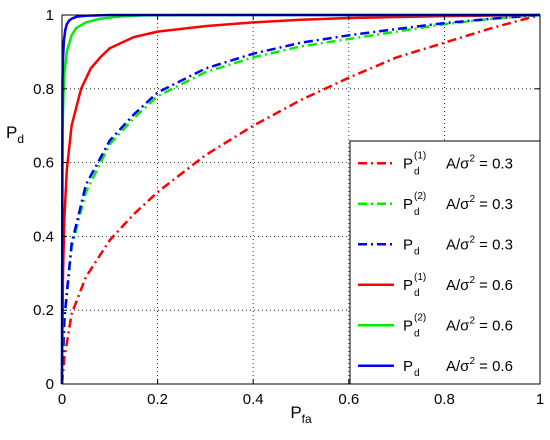 This screenshot has height=440, width=550. What do you see at coordinates (43, 163) in the screenshot?
I see `y-tick-label: 0.6` at bounding box center [43, 163].